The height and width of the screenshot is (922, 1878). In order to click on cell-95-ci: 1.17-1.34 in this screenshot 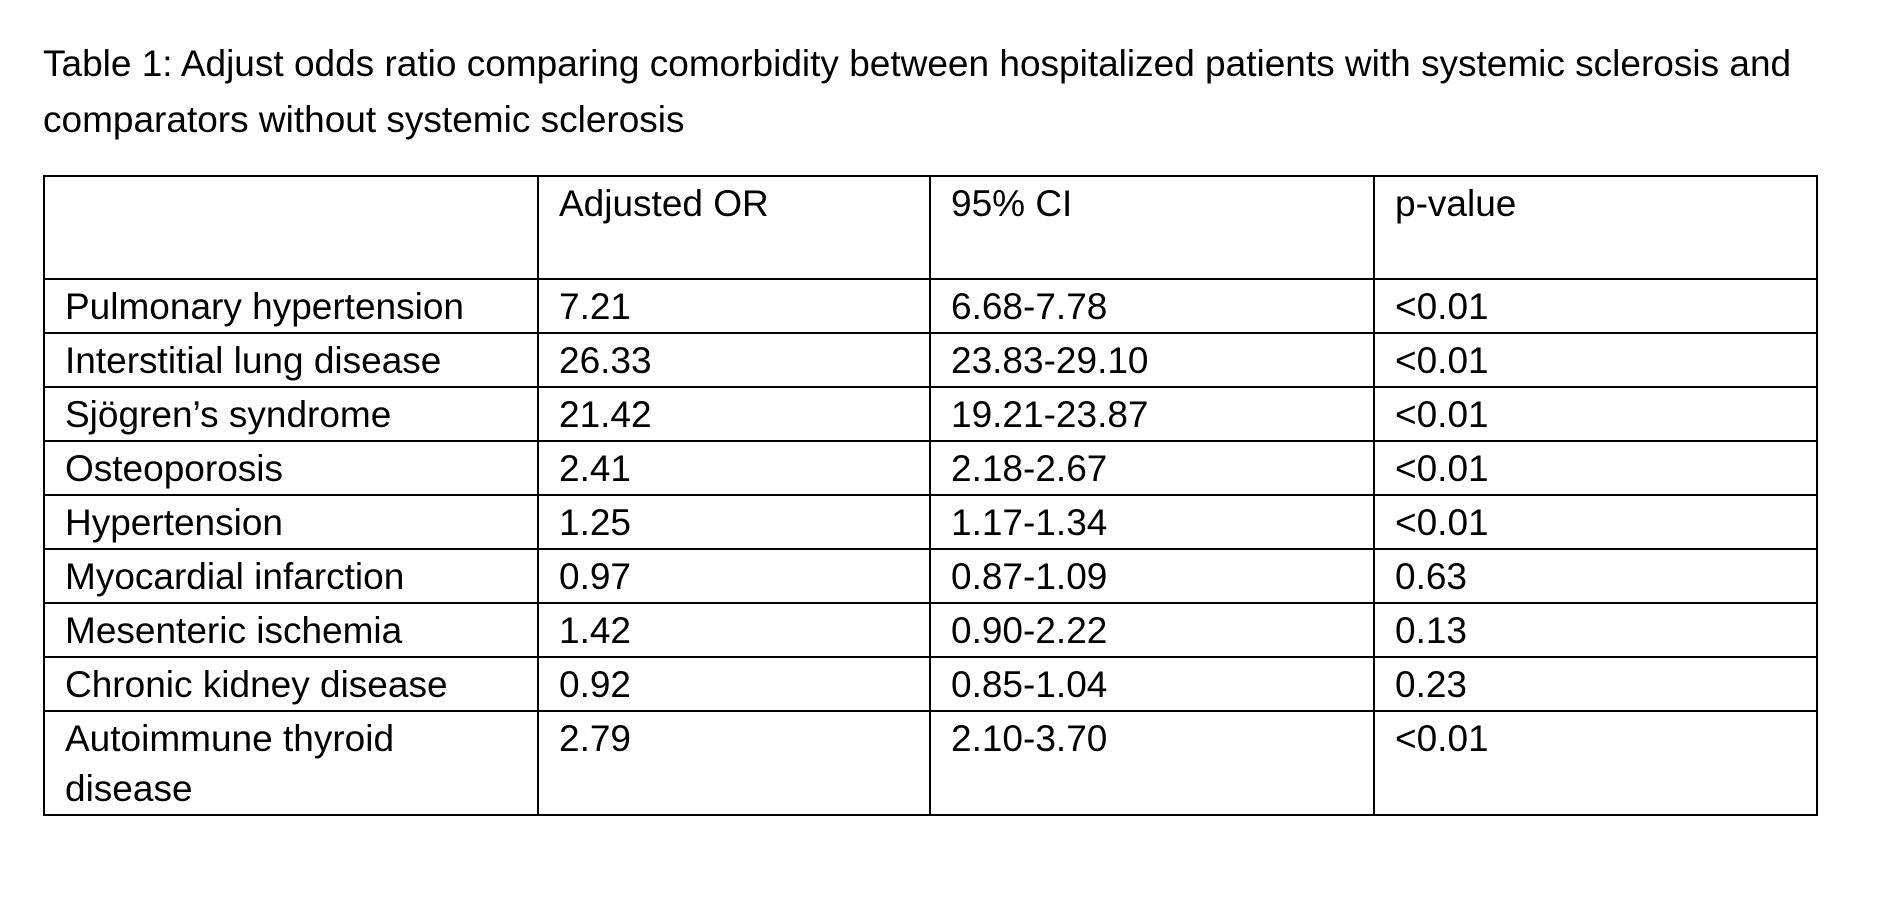, I will do `click(1152, 522)`.